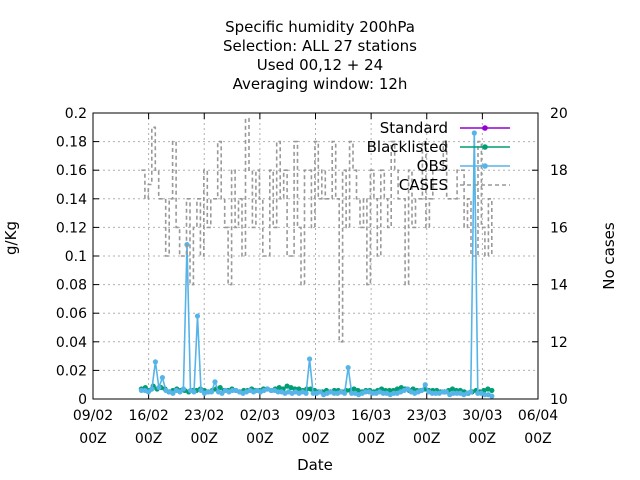 This screenshot has height=480, width=640. I want to click on y2-tick-label: 16, so click(559, 228).